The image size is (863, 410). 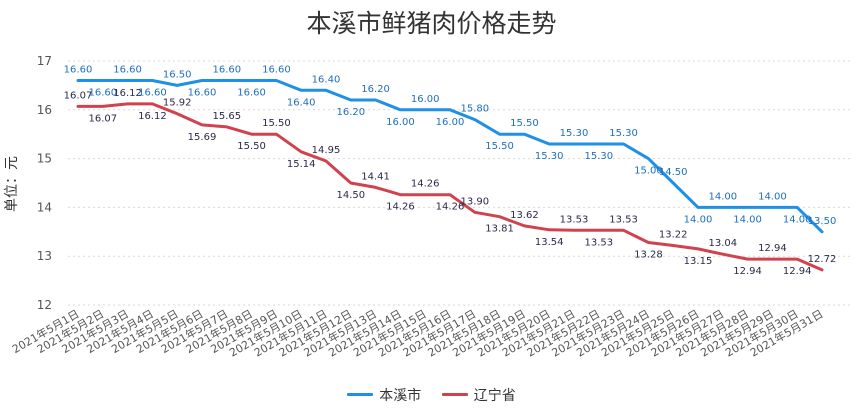 What do you see at coordinates (44, 256) in the screenshot?
I see `y-tick-label: 13` at bounding box center [44, 256].